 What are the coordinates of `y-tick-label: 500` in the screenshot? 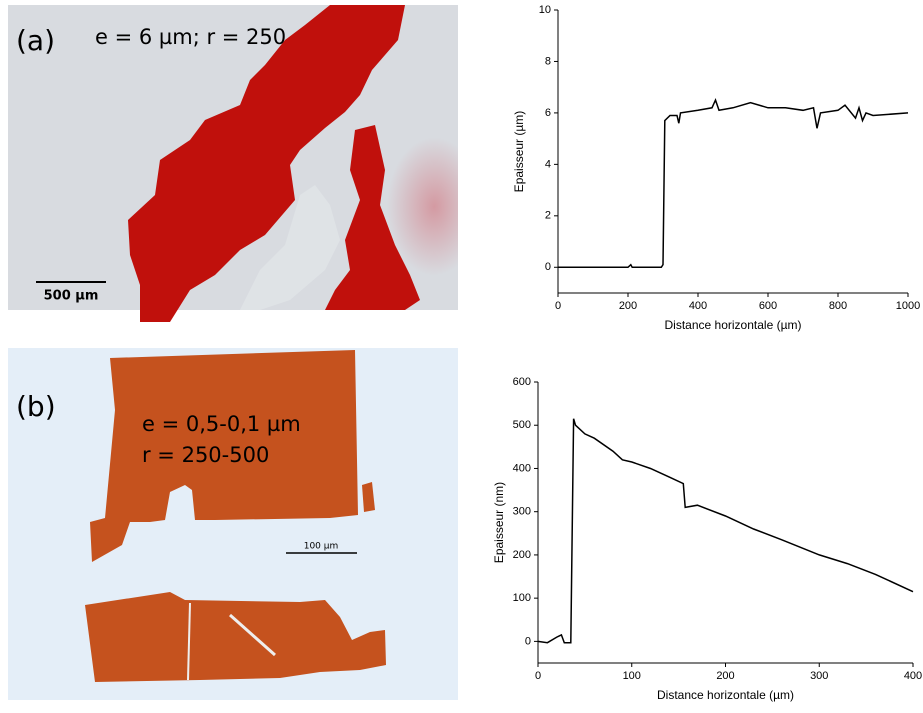 It's located at (522, 425).